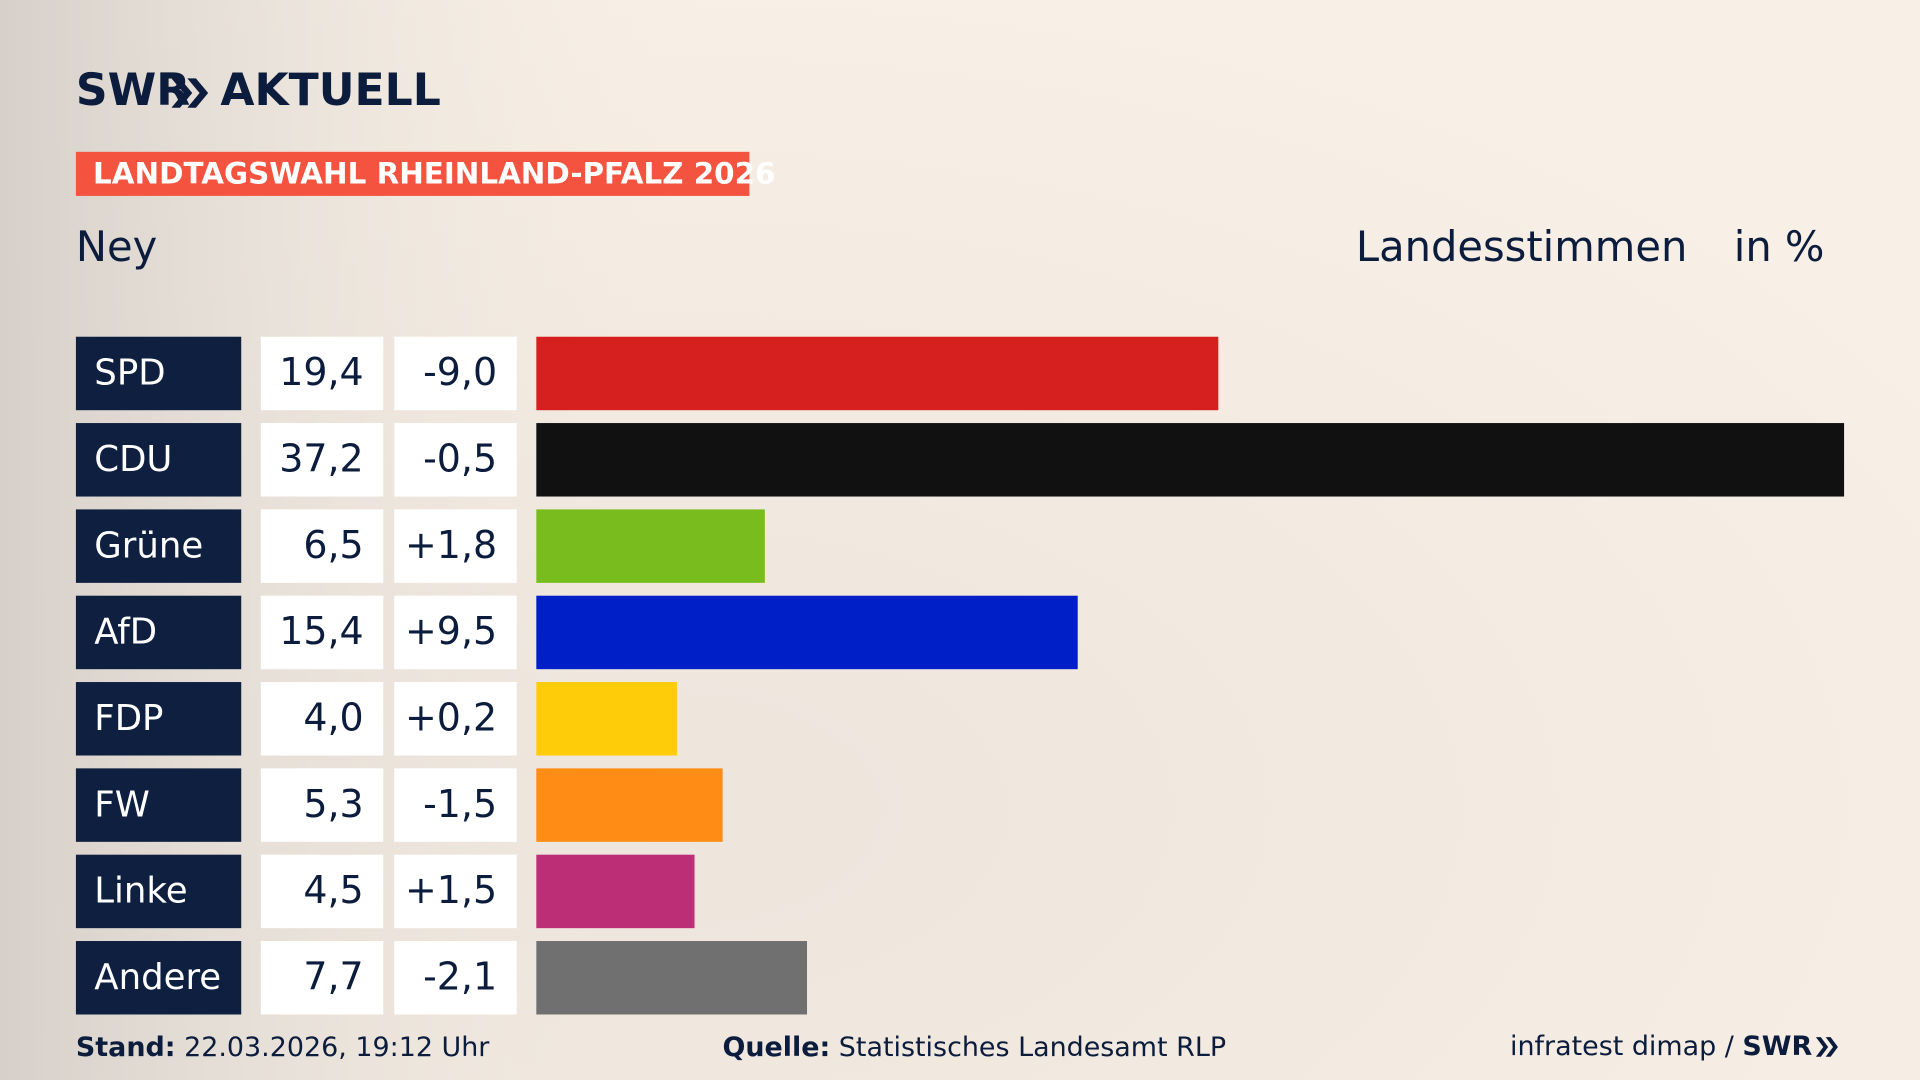 Image resolution: width=1920 pixels, height=1080 pixels. What do you see at coordinates (128, 718) in the screenshot?
I see `party-name: FDP` at bounding box center [128, 718].